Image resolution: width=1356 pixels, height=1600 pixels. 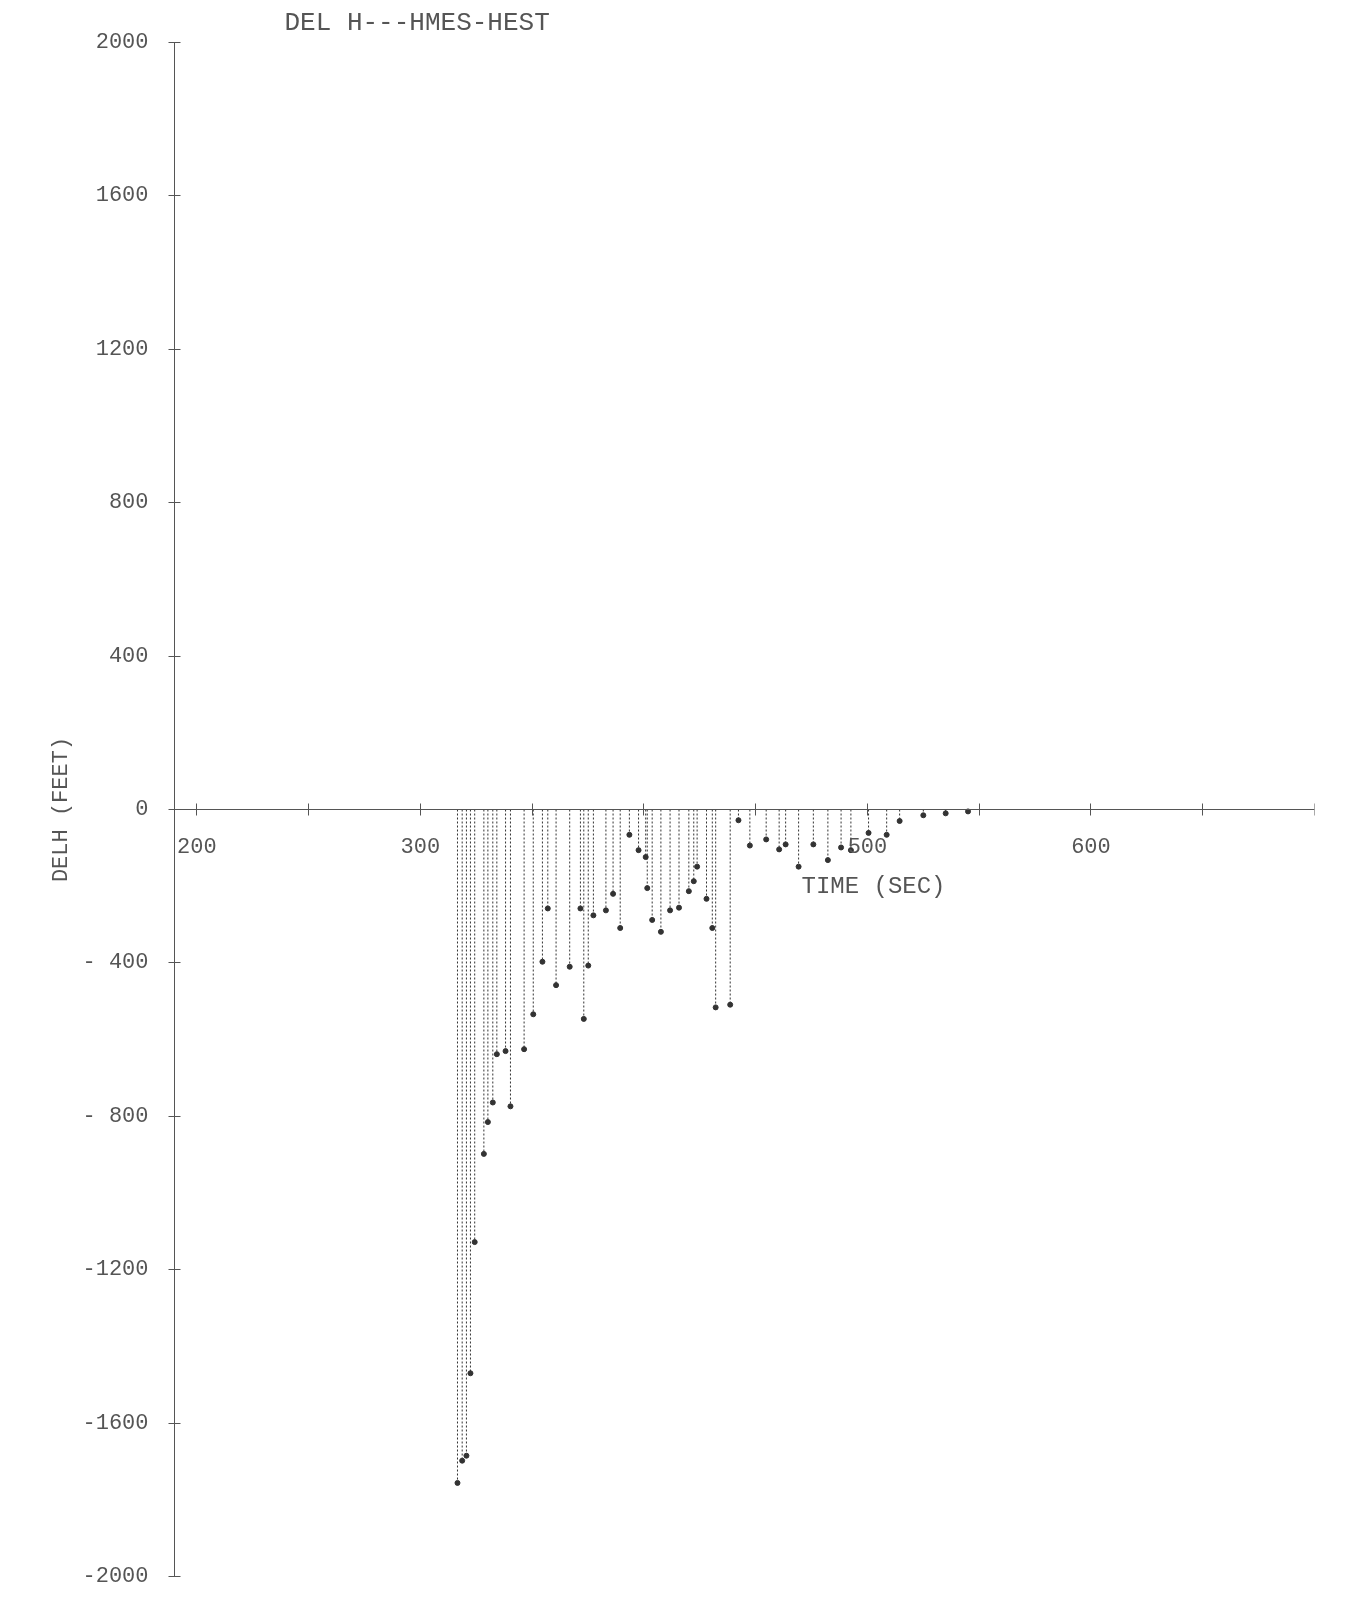 What do you see at coordinates (417, 22) in the screenshot?
I see `chart-title: DEL H---HMES-HEST` at bounding box center [417, 22].